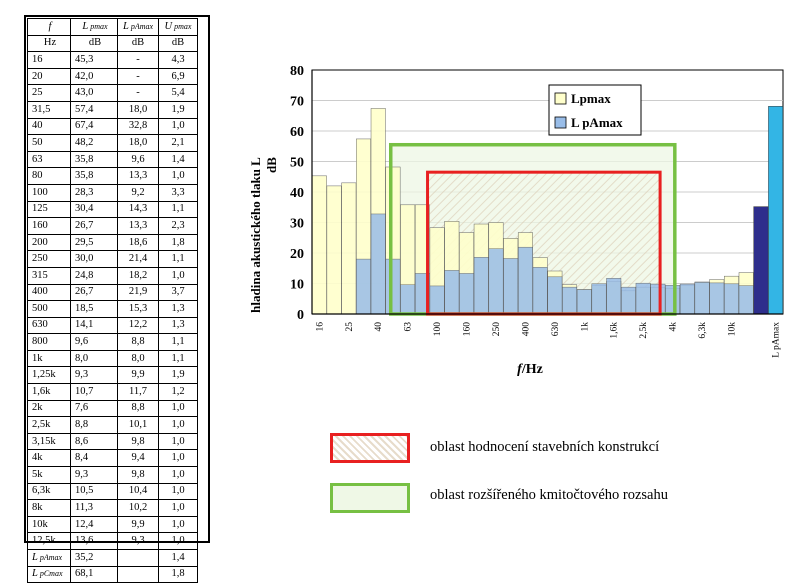  Describe the element at coordinates (112, 574) in the screenshot. I see `table-row: L pCmax 68,1 1,8` at that location.